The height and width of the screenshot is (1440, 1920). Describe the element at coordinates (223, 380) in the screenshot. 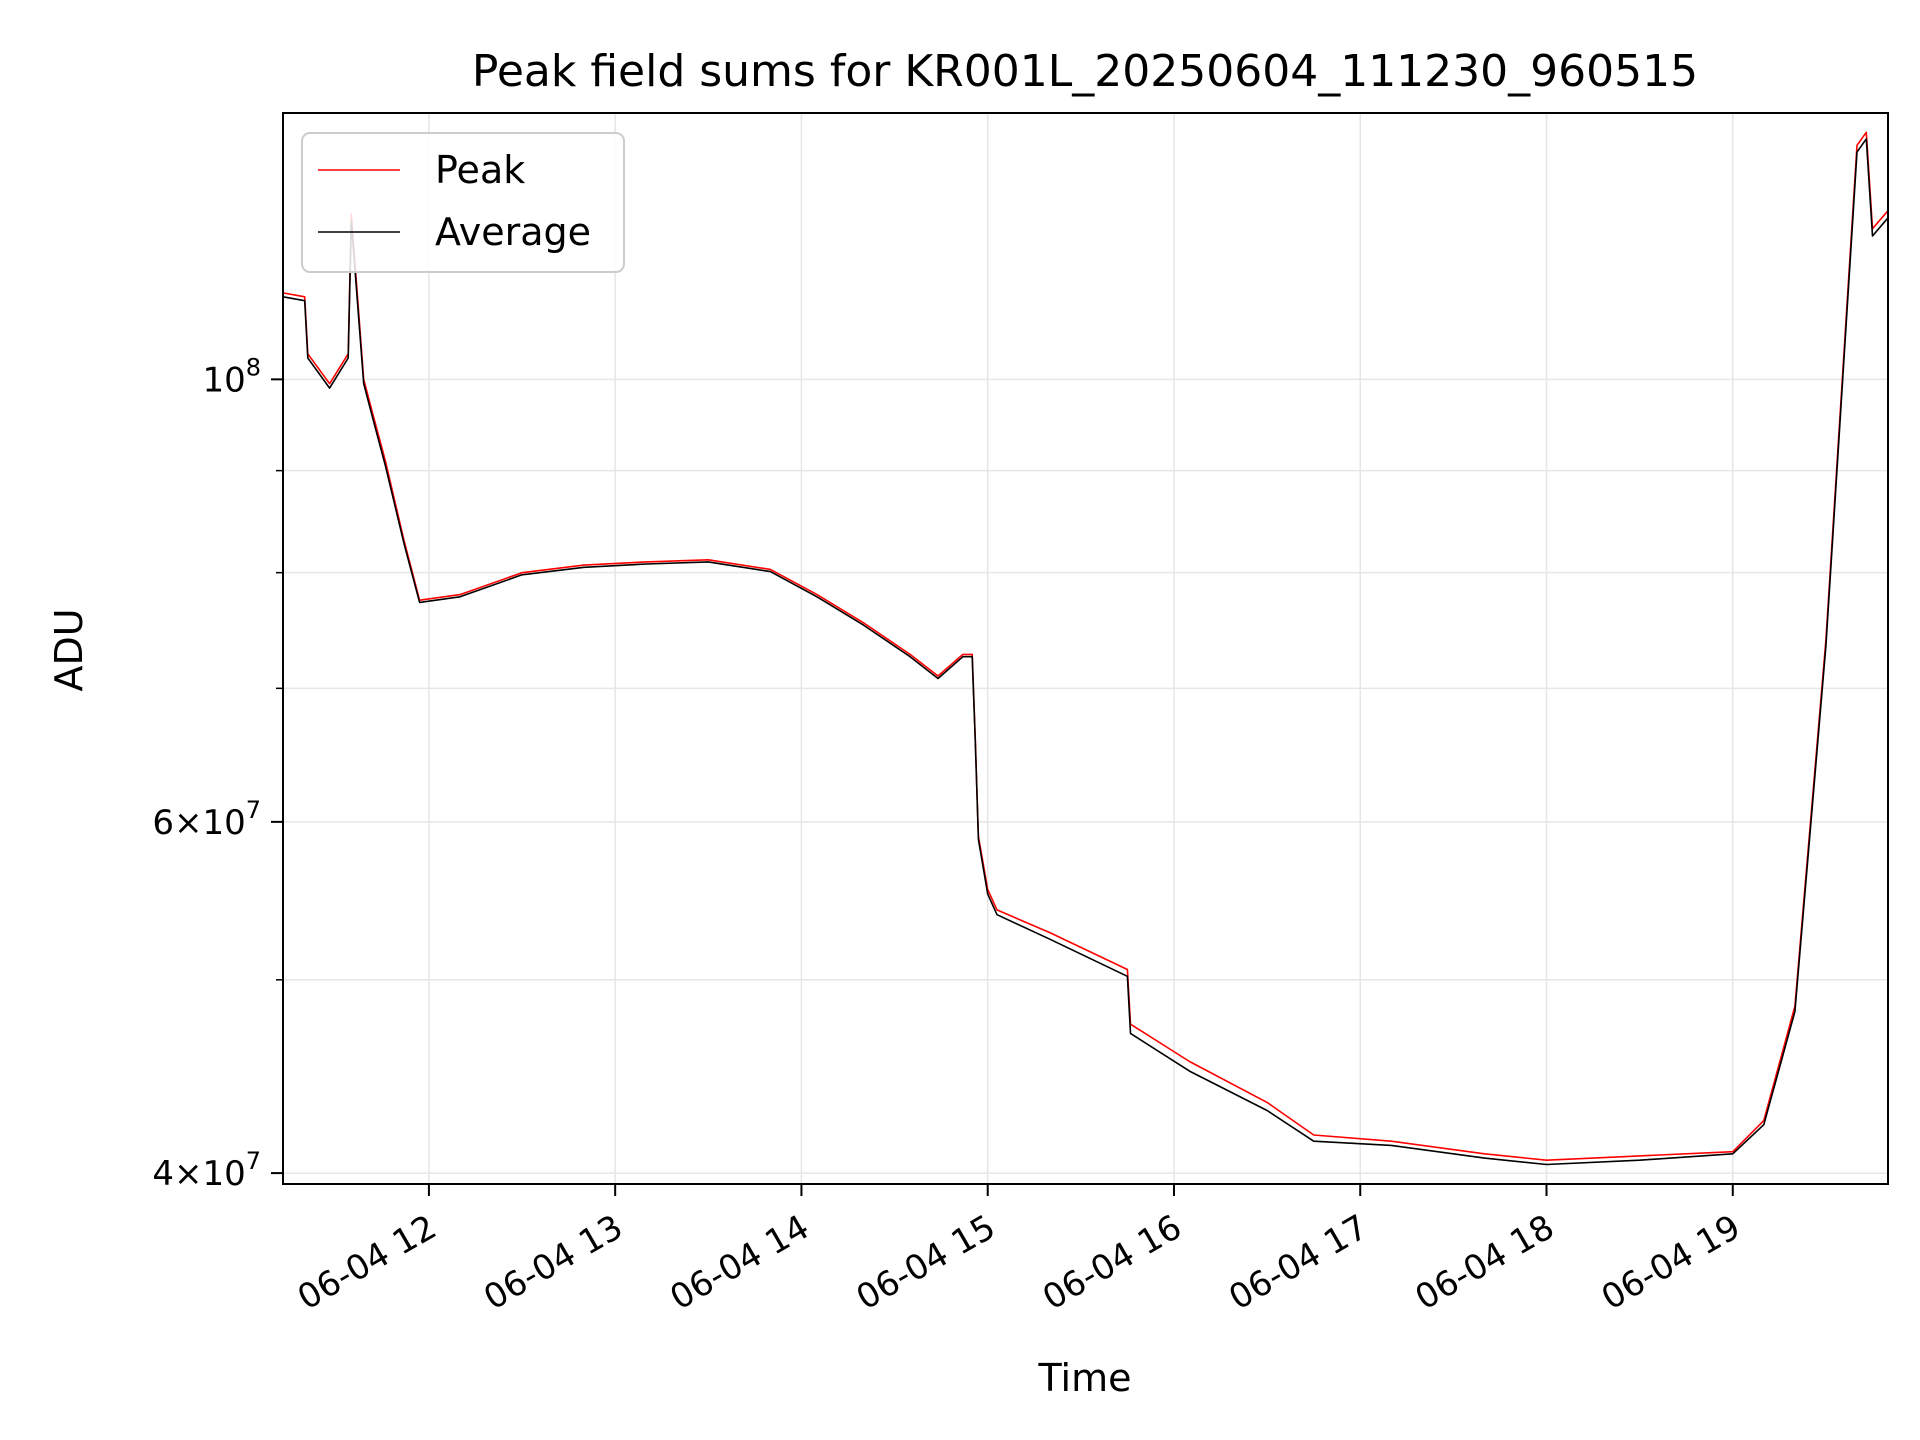

I see `y-tick-label-base: 10` at that location.